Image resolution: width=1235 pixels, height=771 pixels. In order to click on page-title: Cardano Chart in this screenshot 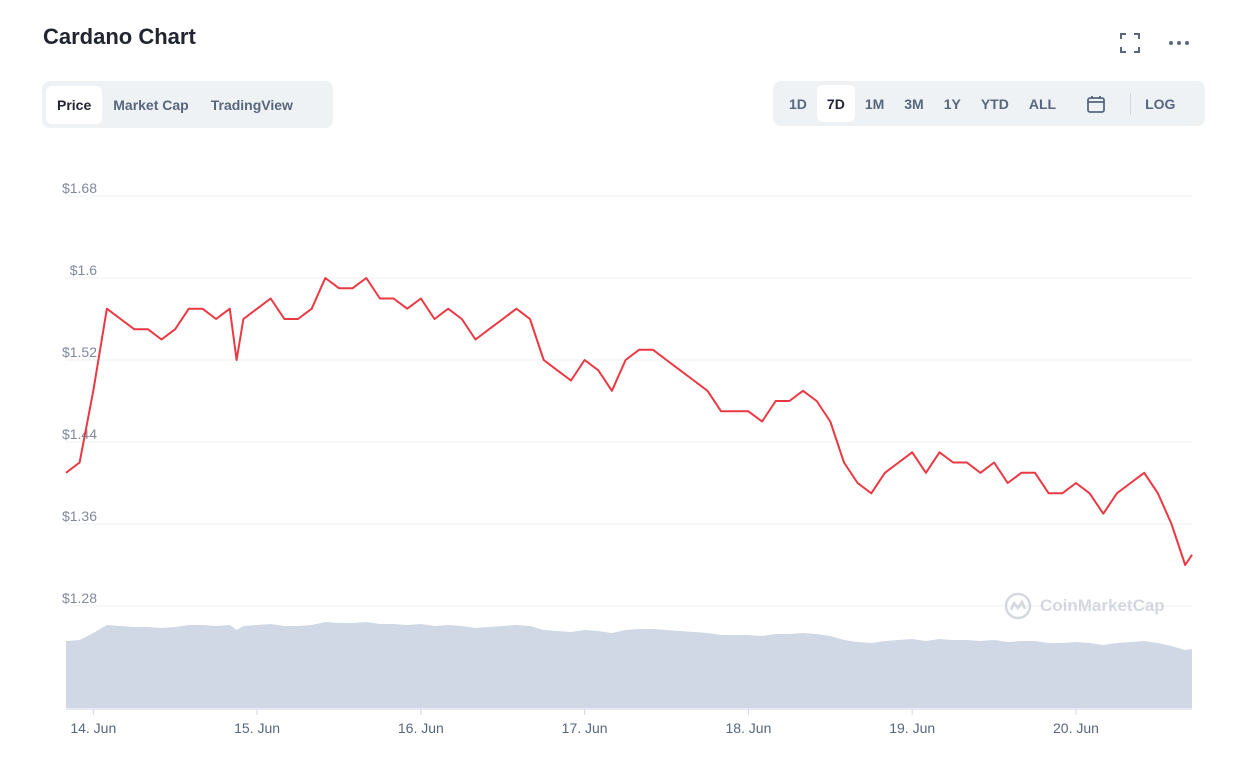, I will do `click(119, 36)`.